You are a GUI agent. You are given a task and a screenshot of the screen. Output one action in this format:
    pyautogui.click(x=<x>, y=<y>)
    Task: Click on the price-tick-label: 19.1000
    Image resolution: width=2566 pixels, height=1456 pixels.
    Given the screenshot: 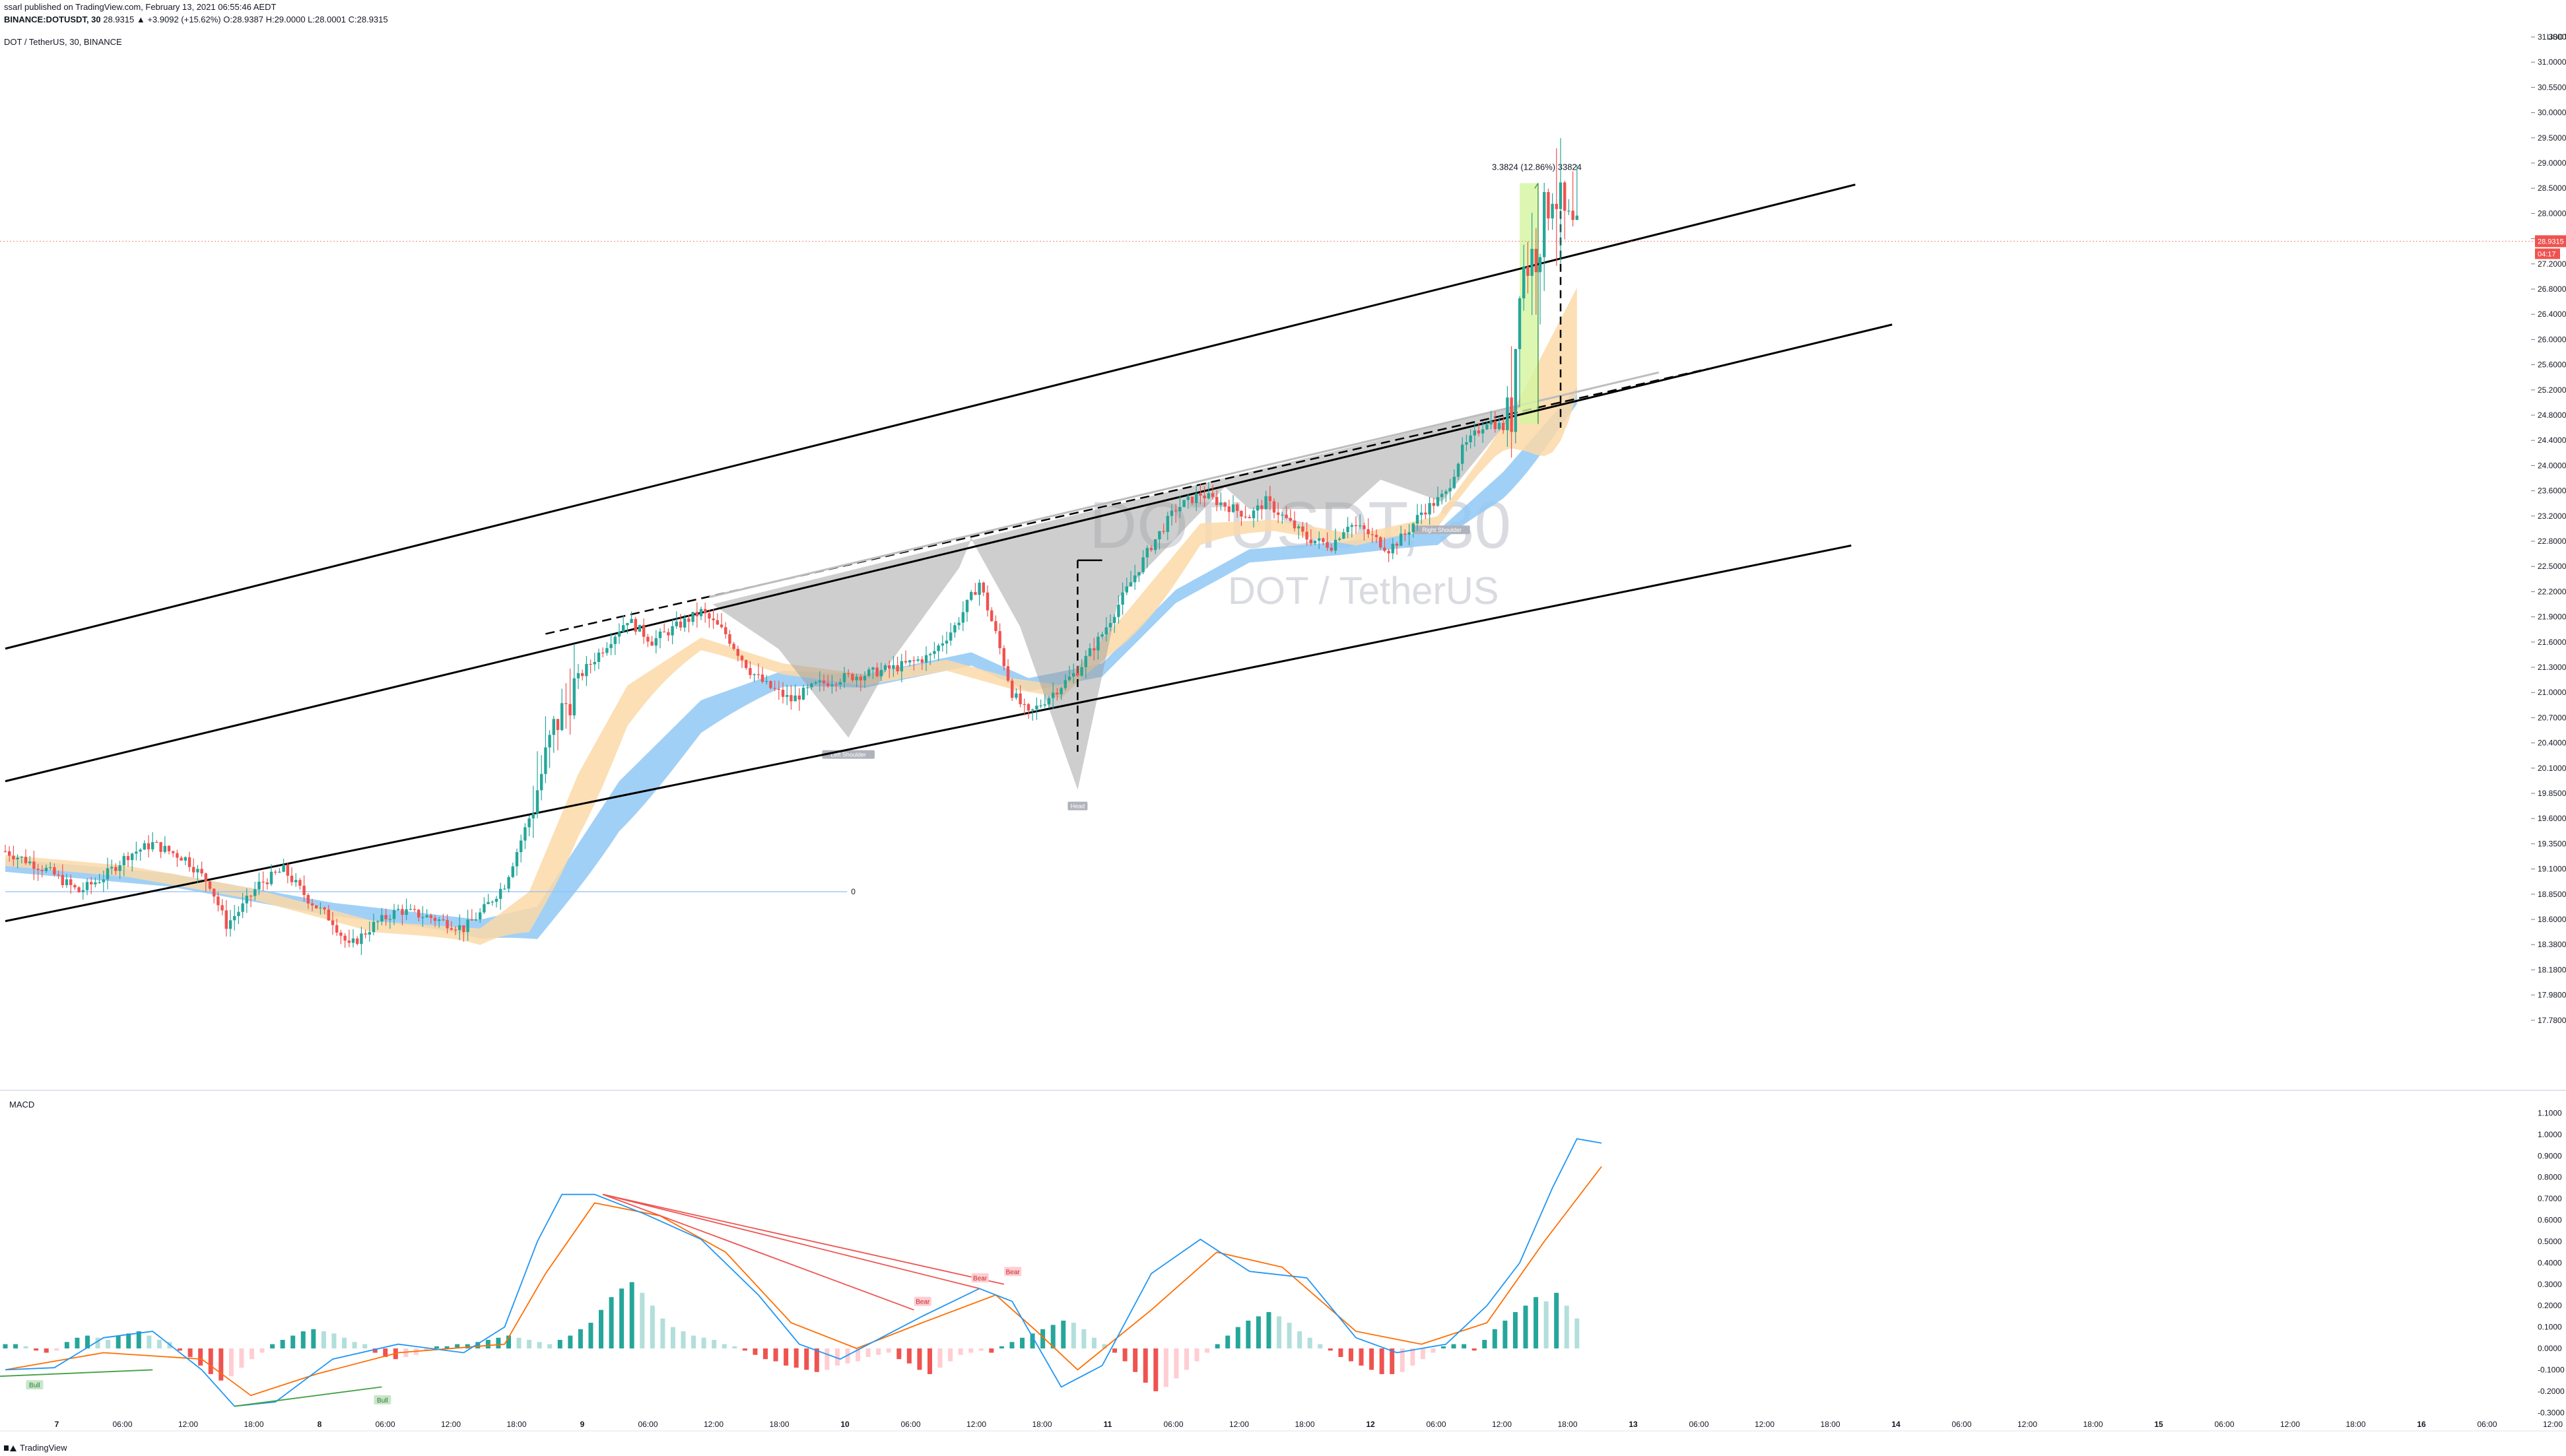 What is the action you would take?
    pyautogui.click(x=2552, y=870)
    